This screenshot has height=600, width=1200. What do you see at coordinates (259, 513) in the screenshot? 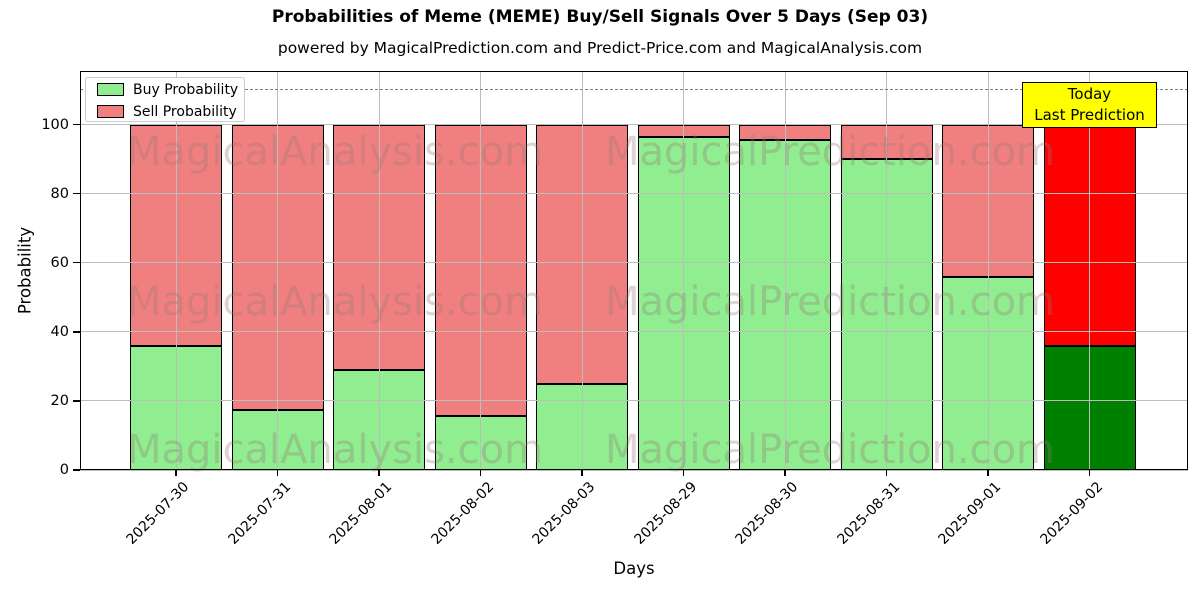
I see `x-tick-label-2025-07-31: 2025-07-31` at bounding box center [259, 513].